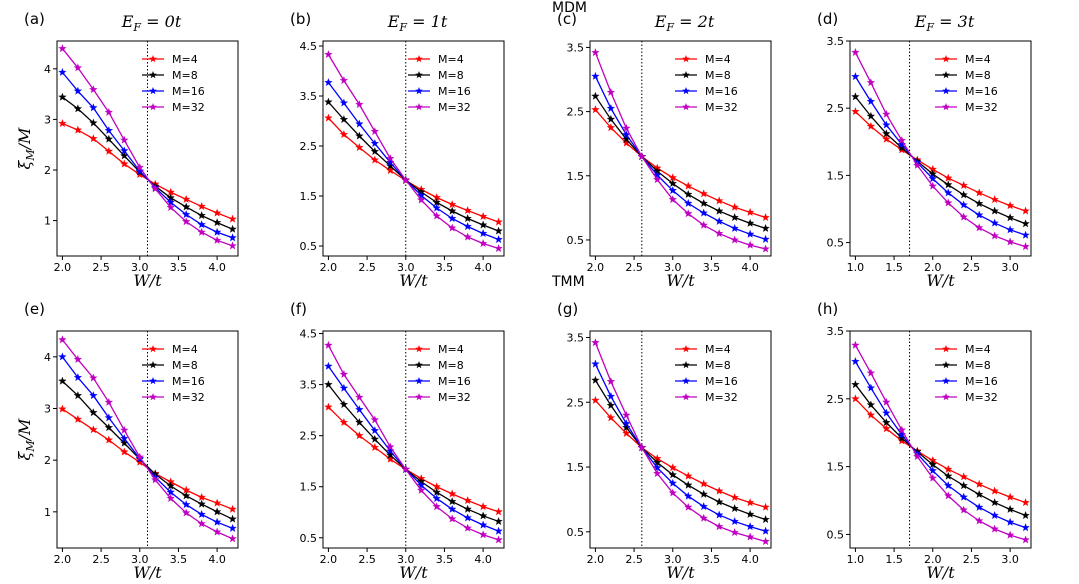 The image size is (1079, 584). What do you see at coordinates (151, 23) in the screenshot?
I see `panel-title: EF = 0t` at bounding box center [151, 23].